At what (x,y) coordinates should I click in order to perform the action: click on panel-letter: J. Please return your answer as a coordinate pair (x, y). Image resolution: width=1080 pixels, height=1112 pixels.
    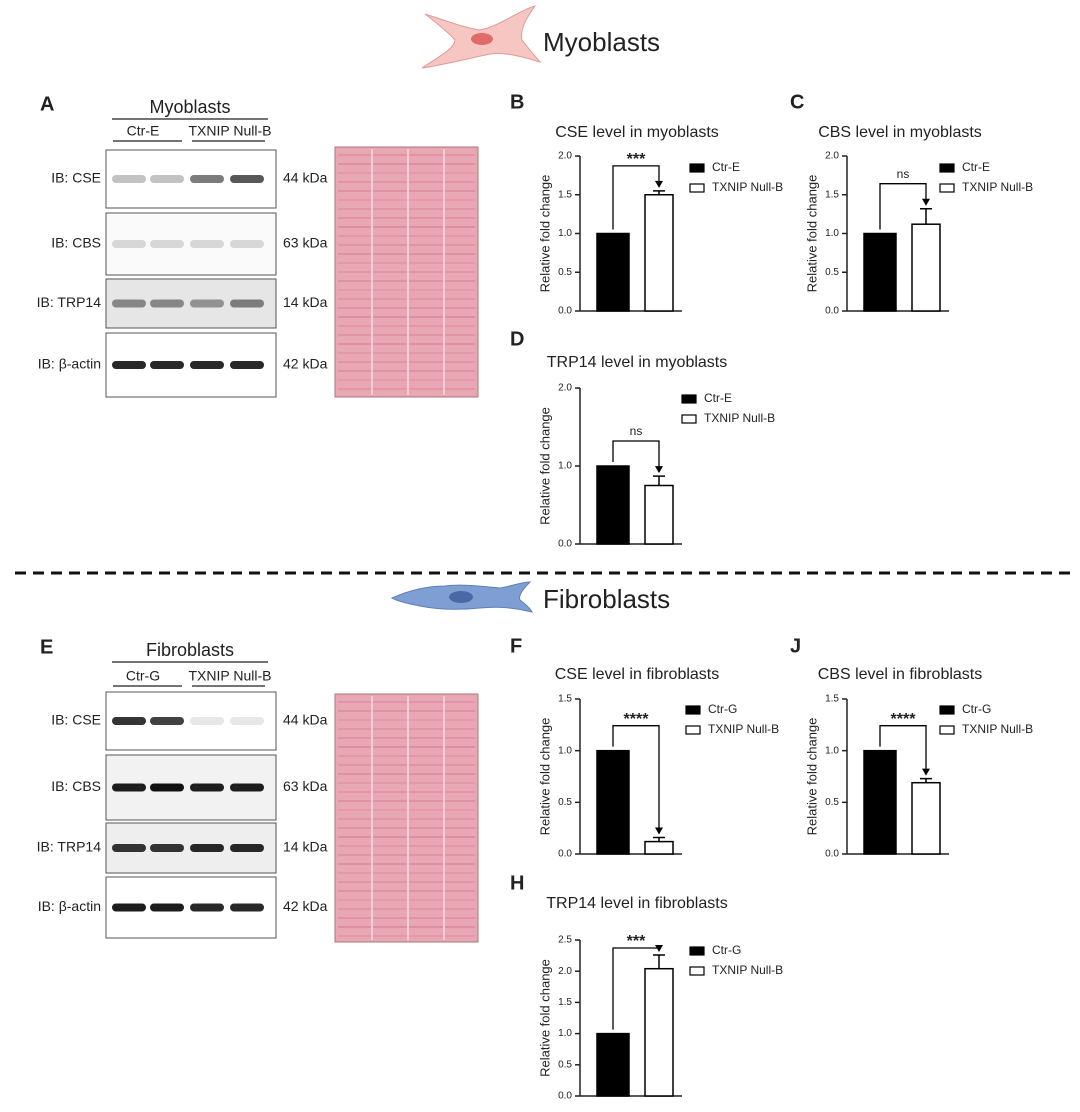
    Looking at the image, I should click on (795, 646).